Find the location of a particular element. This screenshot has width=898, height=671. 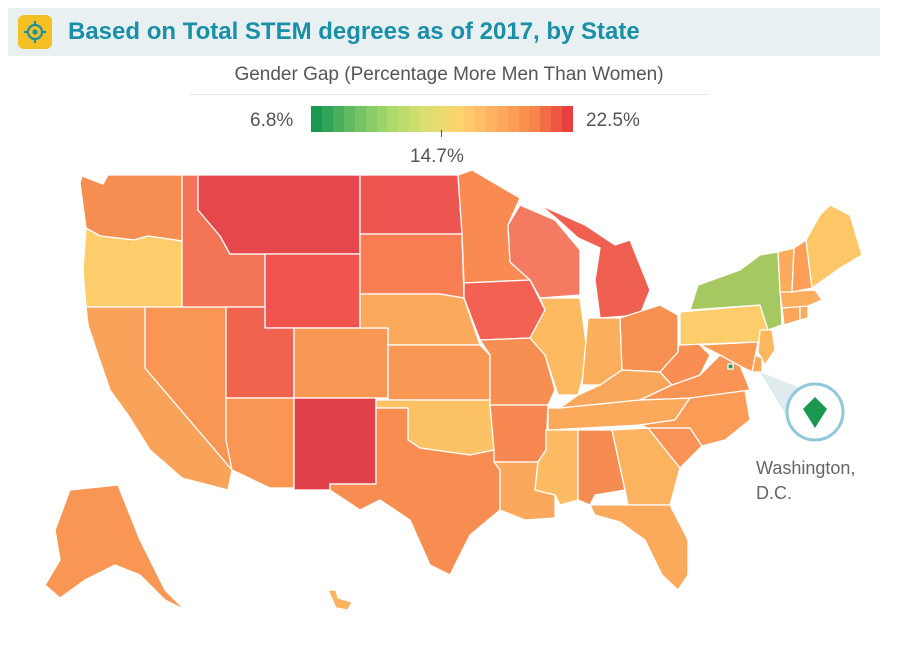

color-scale-bar is located at coordinates (442, 119).